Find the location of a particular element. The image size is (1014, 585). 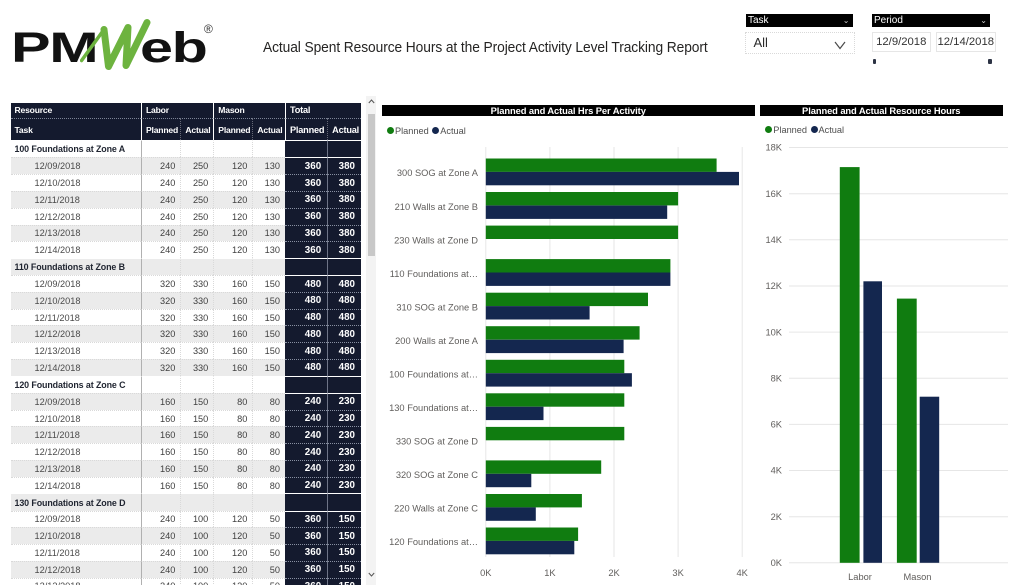

svg-text: 10K is located at coordinates (773, 332).